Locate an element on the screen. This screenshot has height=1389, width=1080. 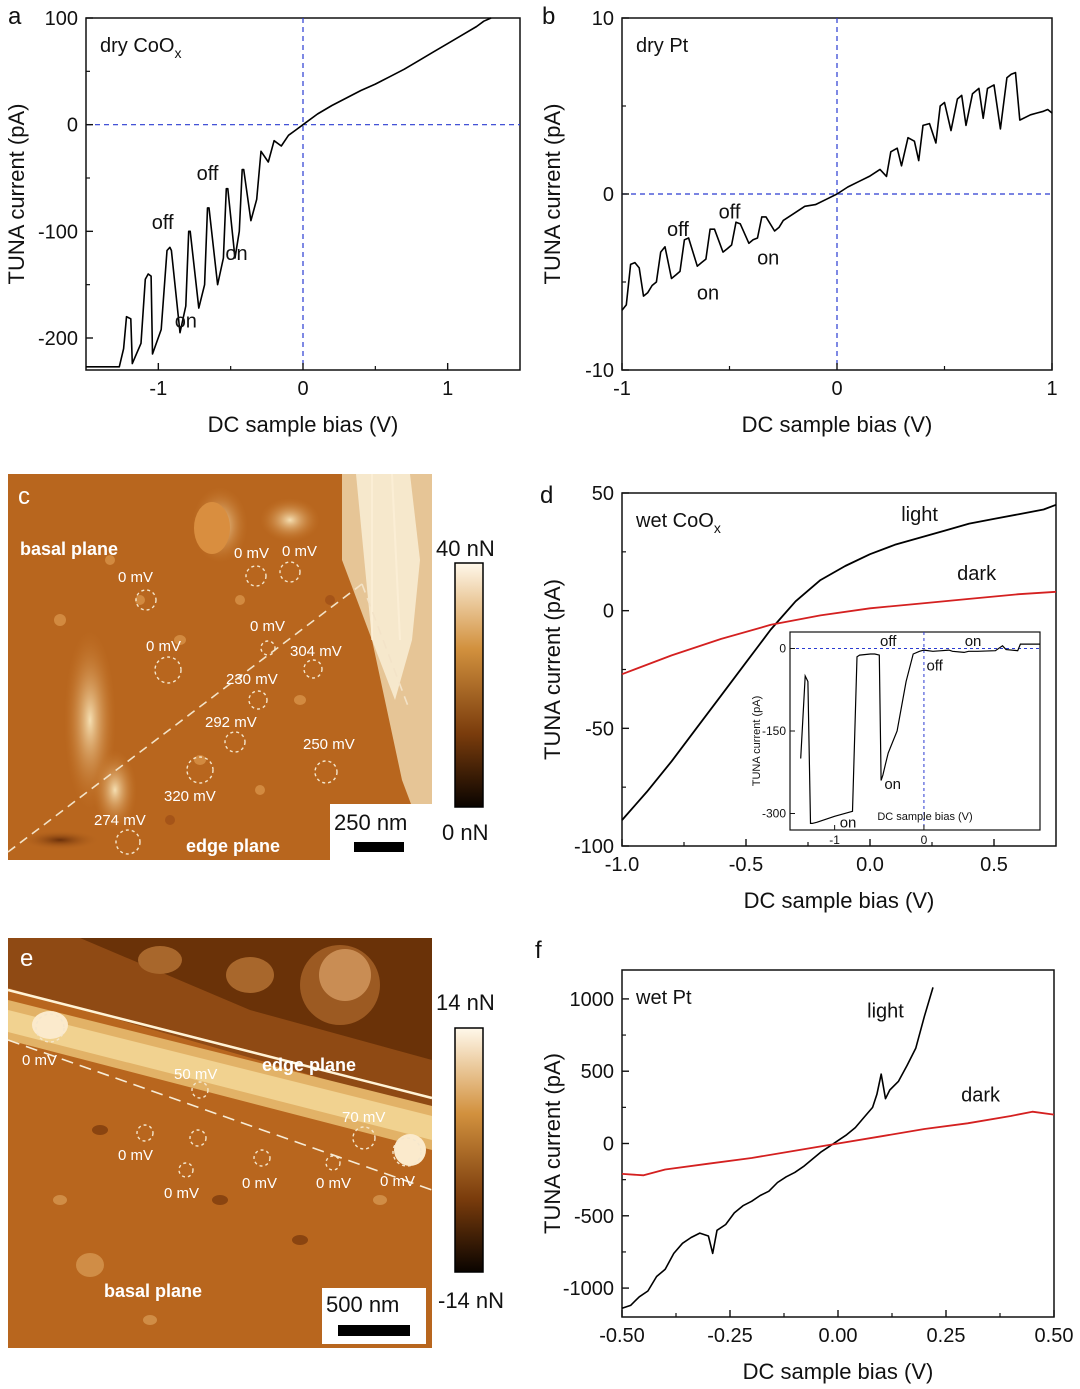
map-c-annotation-3: 0 mV is located at coordinates (163, 646).